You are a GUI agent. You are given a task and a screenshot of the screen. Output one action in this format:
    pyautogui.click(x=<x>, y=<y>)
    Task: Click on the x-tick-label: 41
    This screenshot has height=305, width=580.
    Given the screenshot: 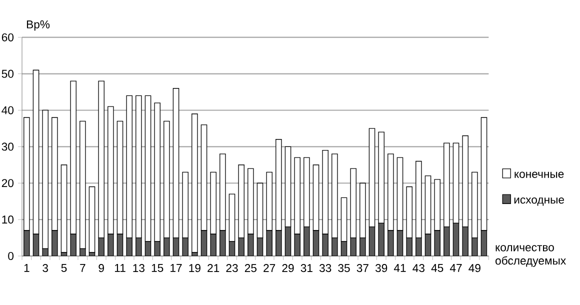 What is the action you would take?
    pyautogui.click(x=400, y=268)
    